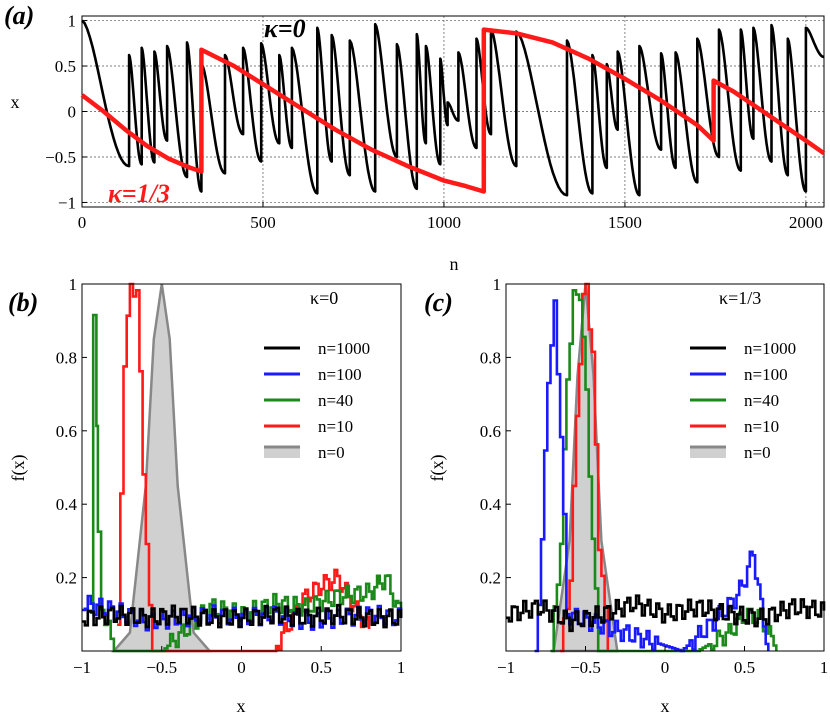  I want to click on panel-a-xtick-label: 0, so click(82, 222).